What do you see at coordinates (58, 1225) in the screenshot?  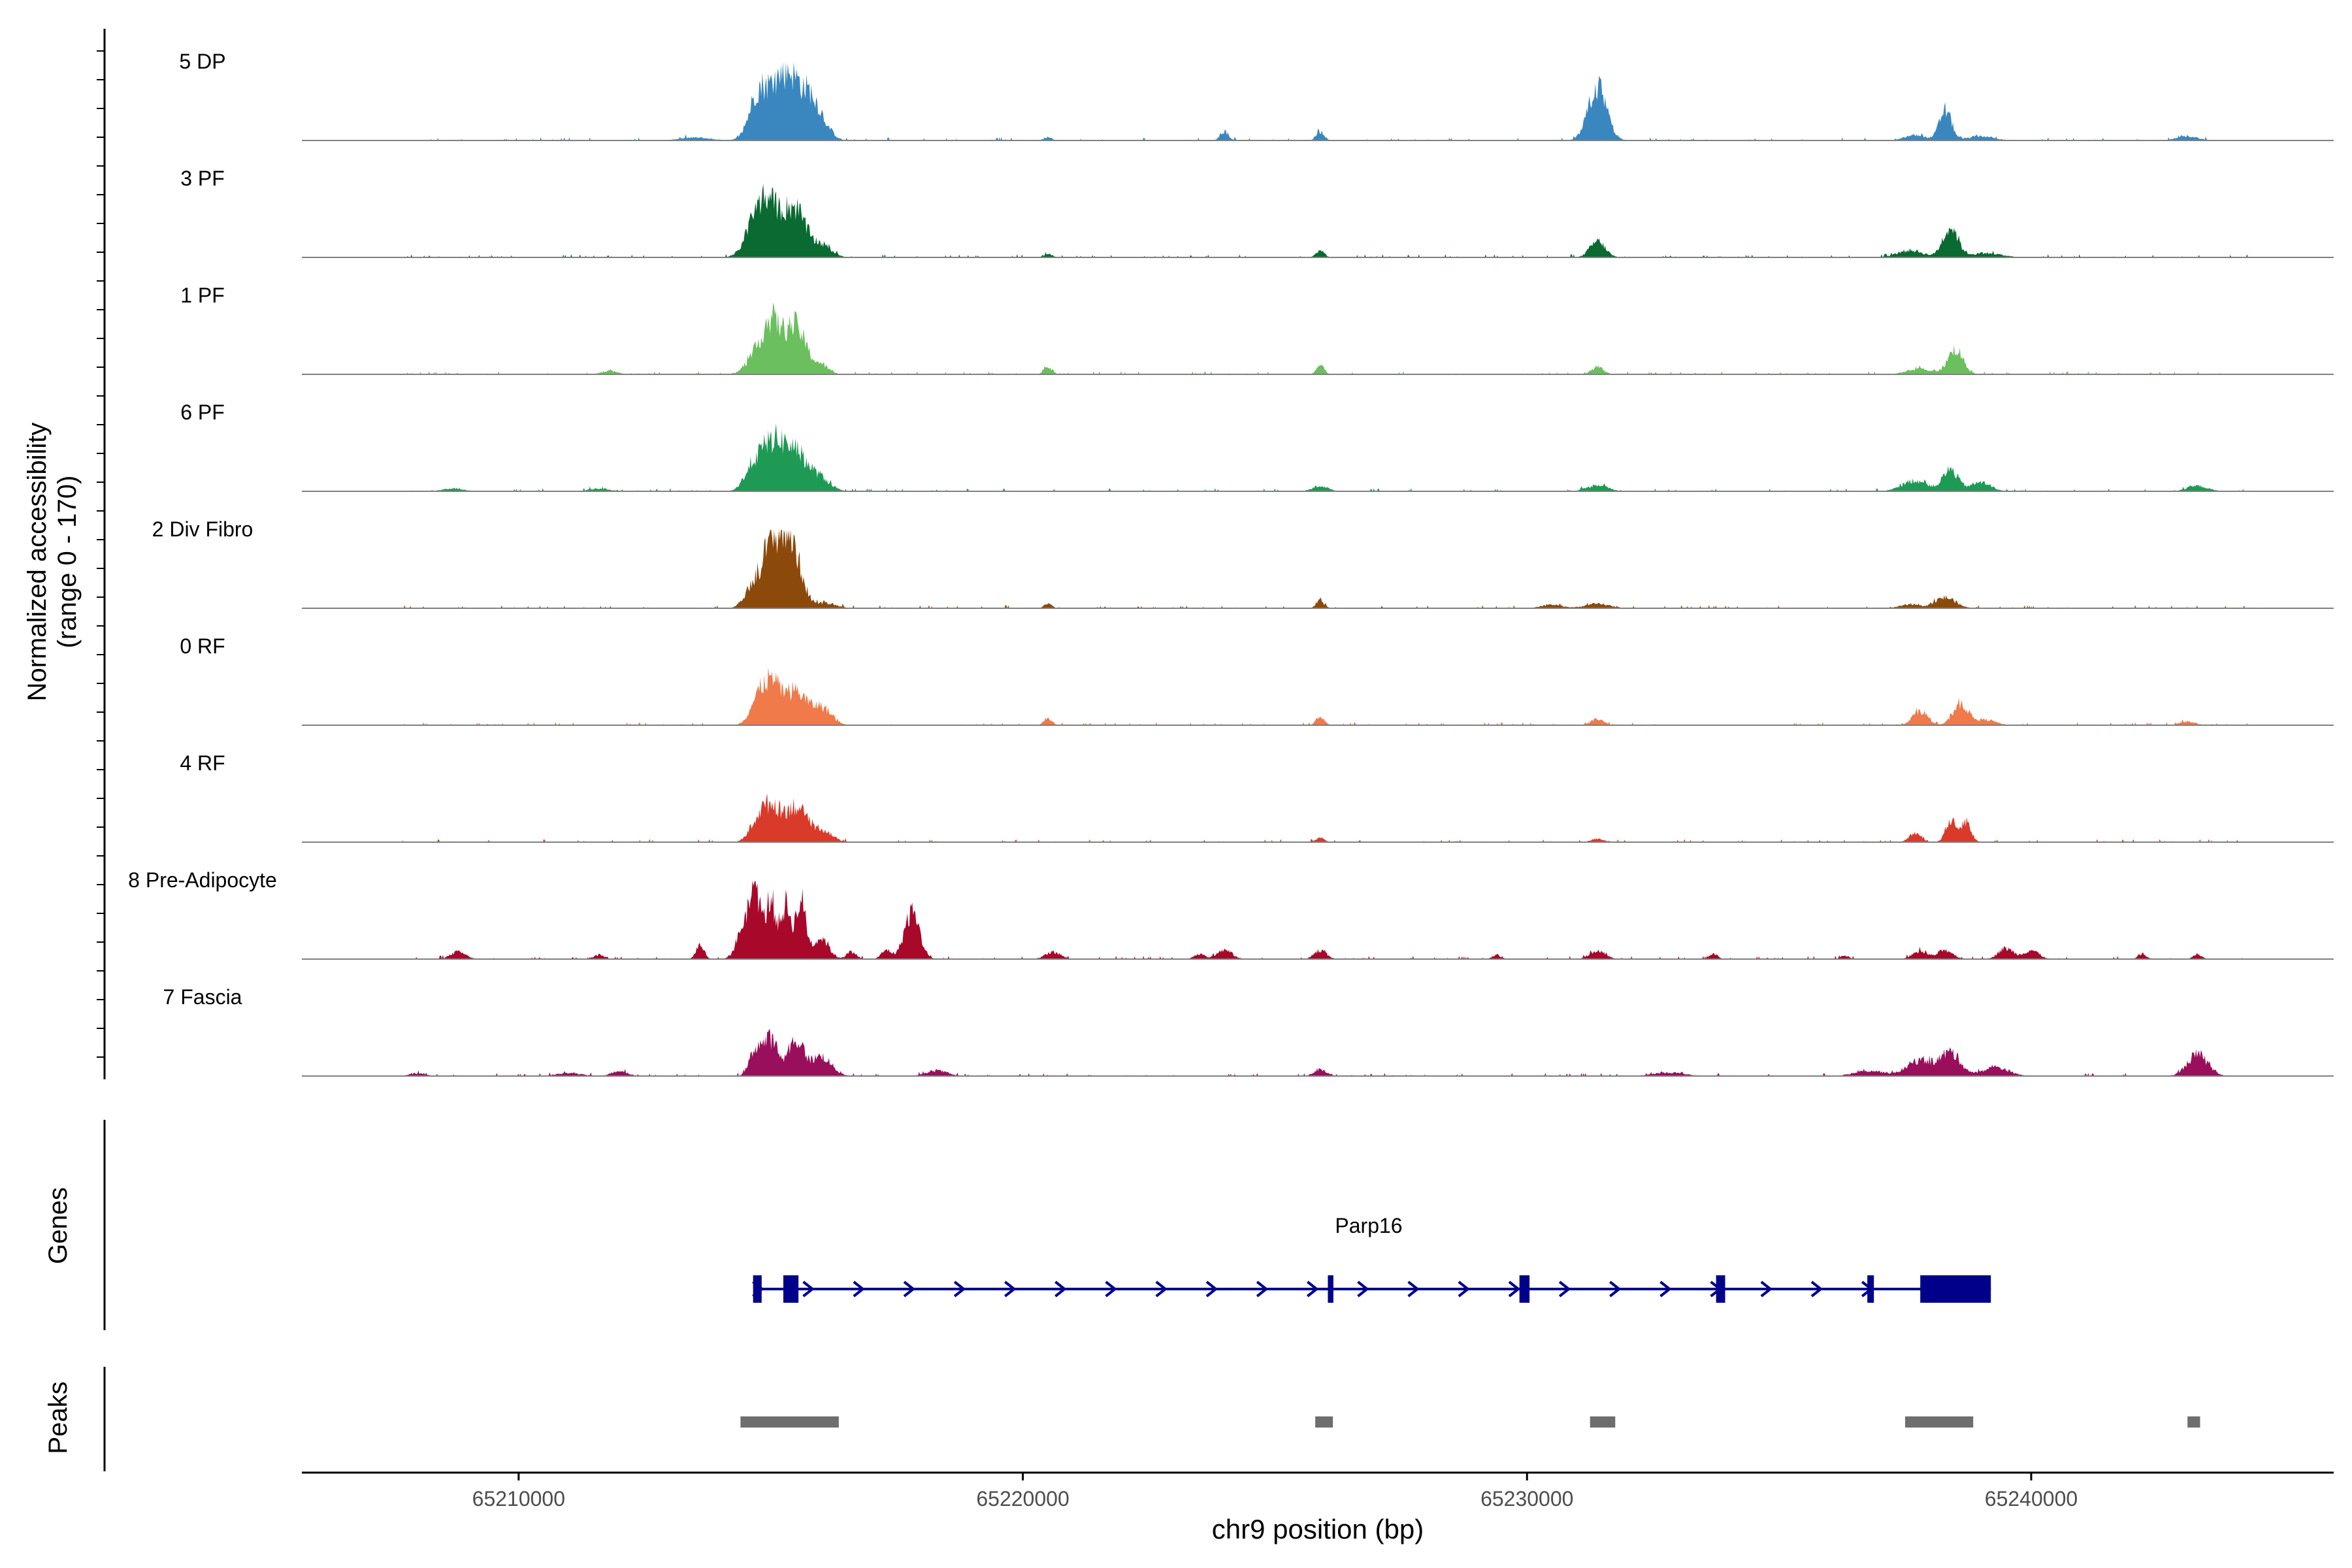 I see `genes-panel-label: Genes` at bounding box center [58, 1225].